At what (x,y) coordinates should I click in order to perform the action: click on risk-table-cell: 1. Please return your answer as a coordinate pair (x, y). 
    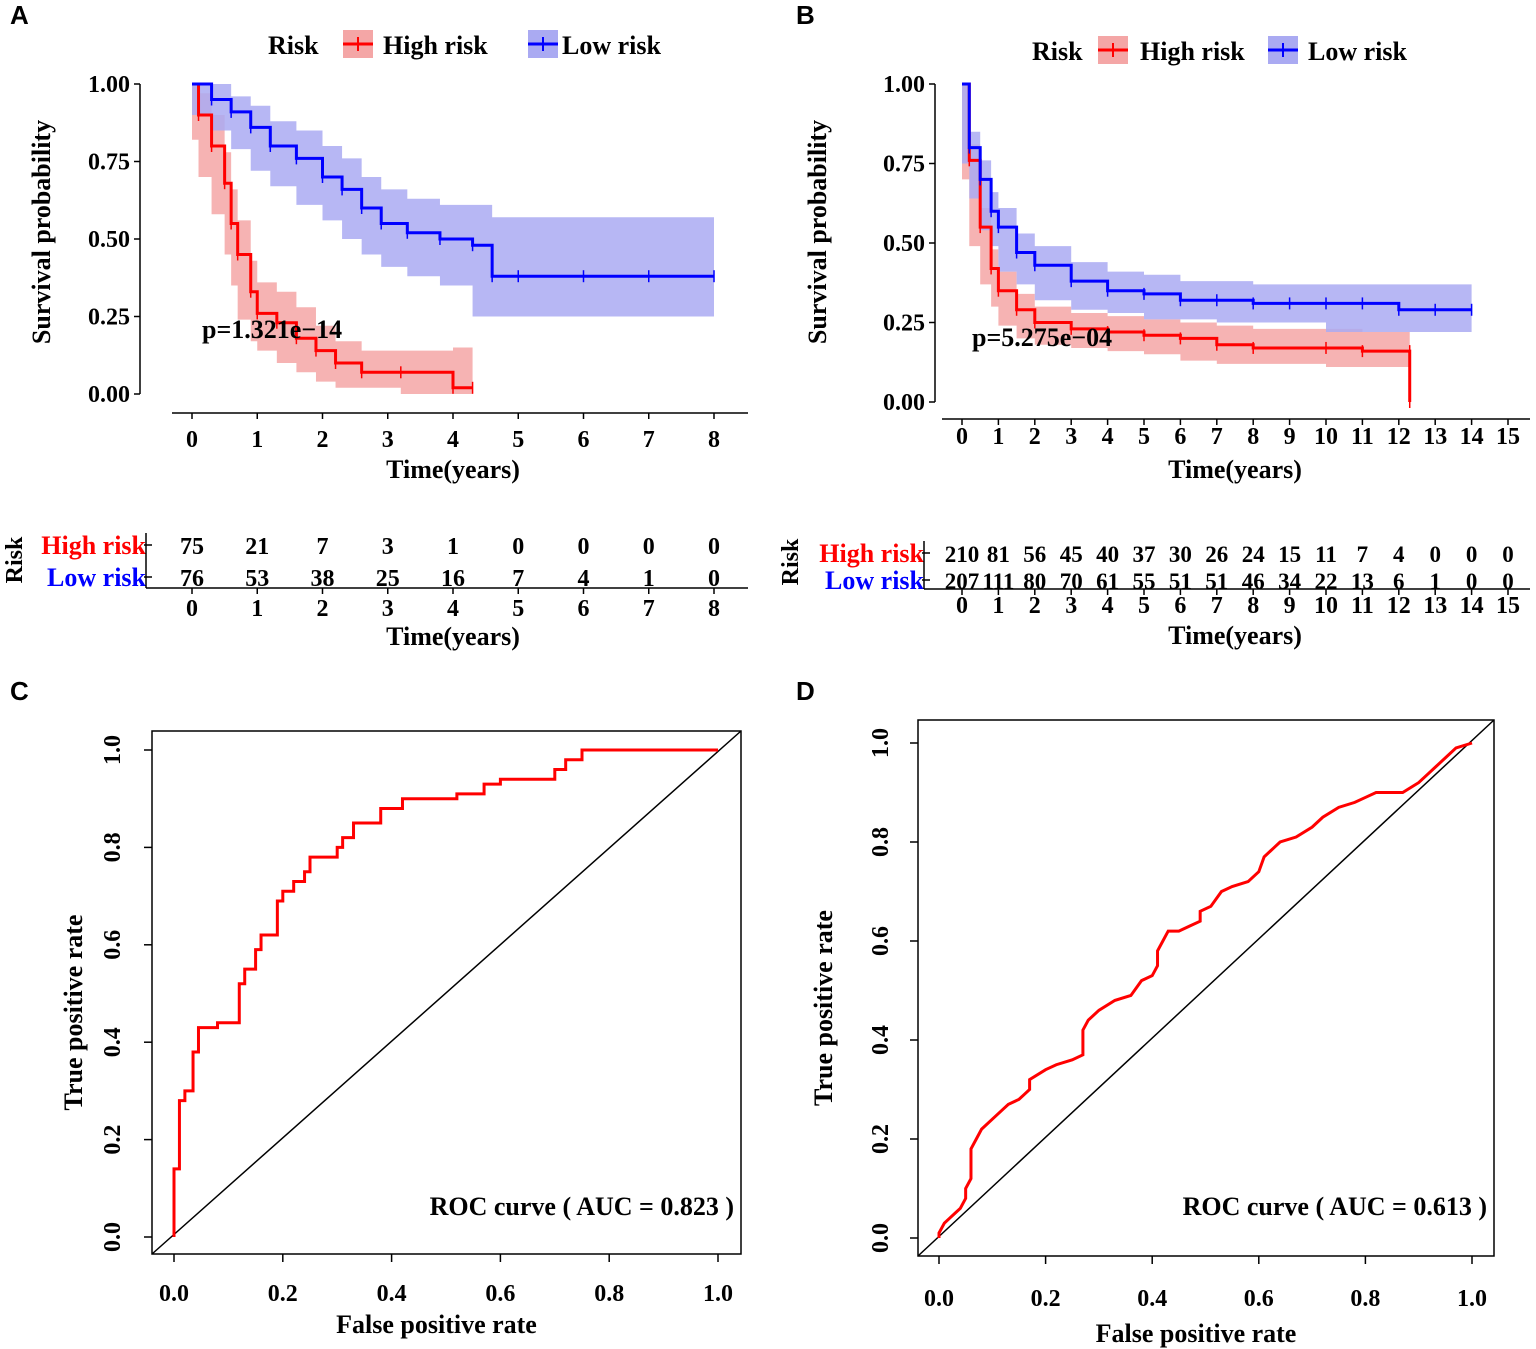
    Looking at the image, I should click on (453, 547).